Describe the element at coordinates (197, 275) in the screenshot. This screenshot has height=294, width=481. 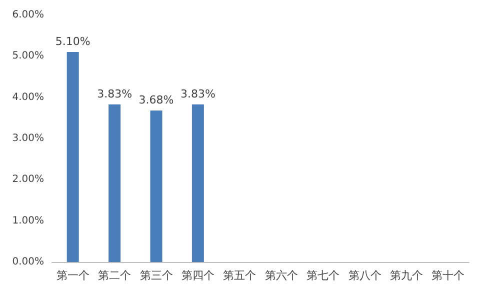
I see `x-tick-label: 第四个` at that location.